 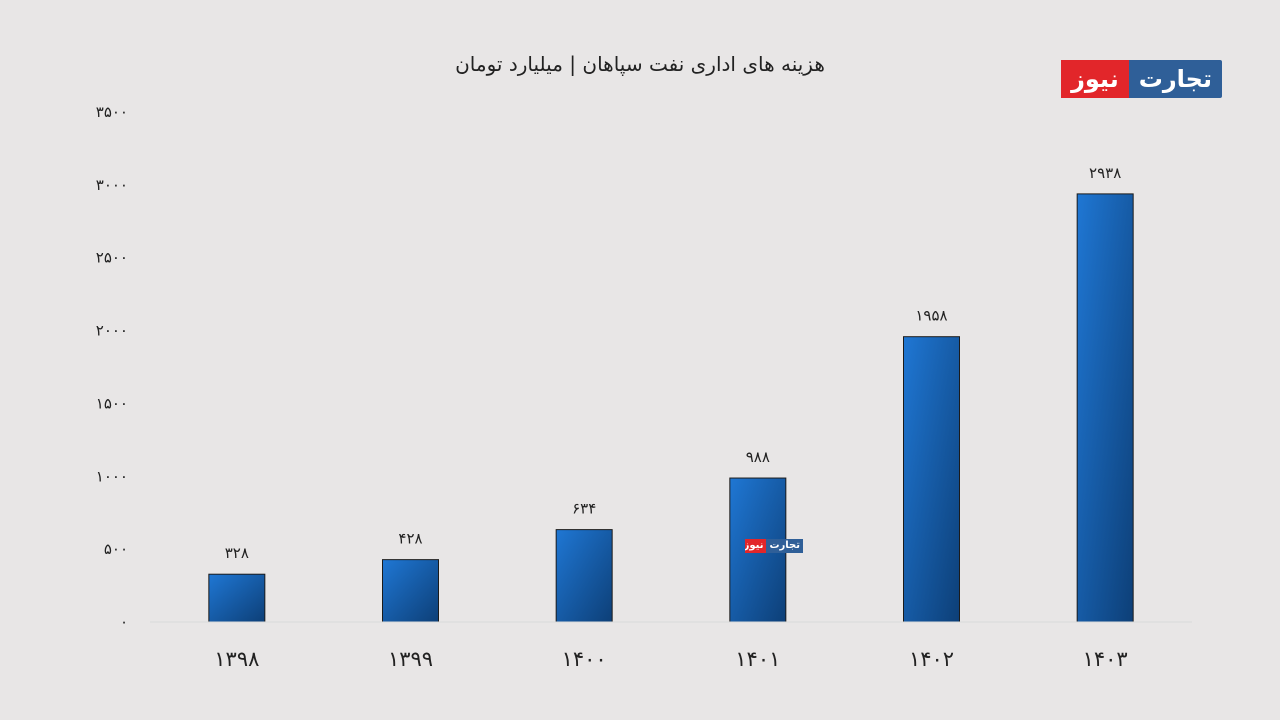 What do you see at coordinates (1175, 79) in the screenshot?
I see `logo-text-a: تجارت` at bounding box center [1175, 79].